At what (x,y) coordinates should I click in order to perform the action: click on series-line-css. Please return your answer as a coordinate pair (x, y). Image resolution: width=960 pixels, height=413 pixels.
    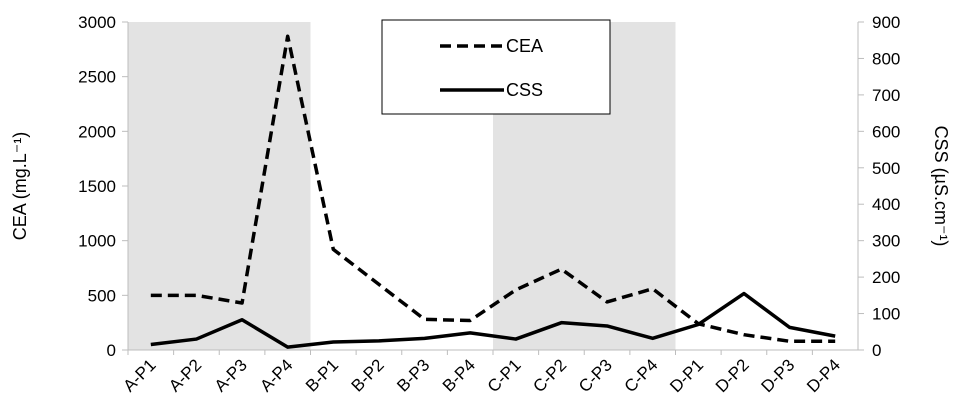
    Looking at the image, I should click on (493, 320).